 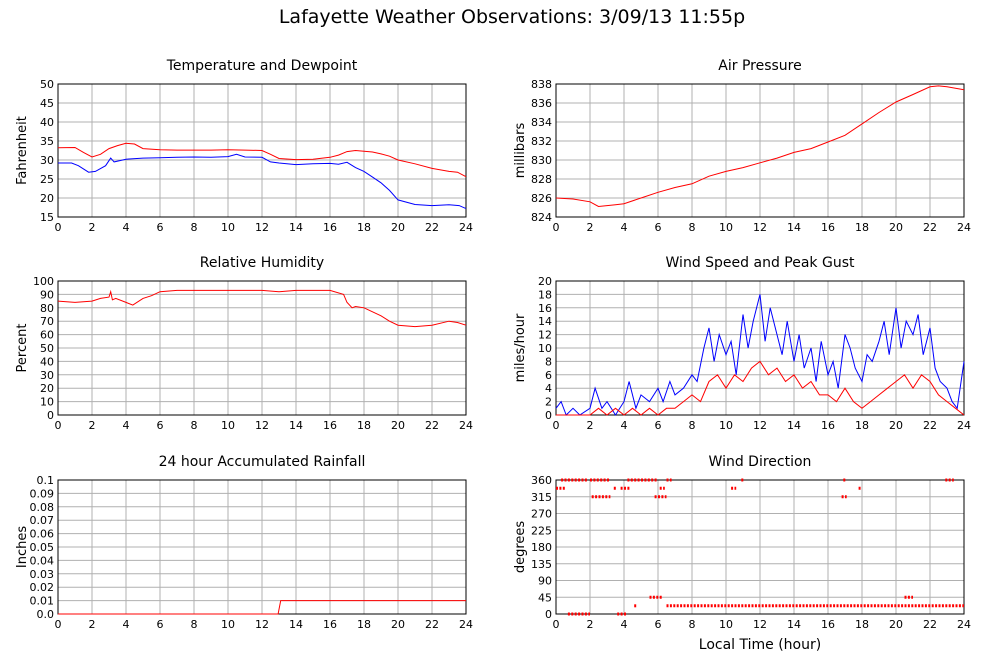 I want to click on wind-xtick-label: 12, so click(x=760, y=425).